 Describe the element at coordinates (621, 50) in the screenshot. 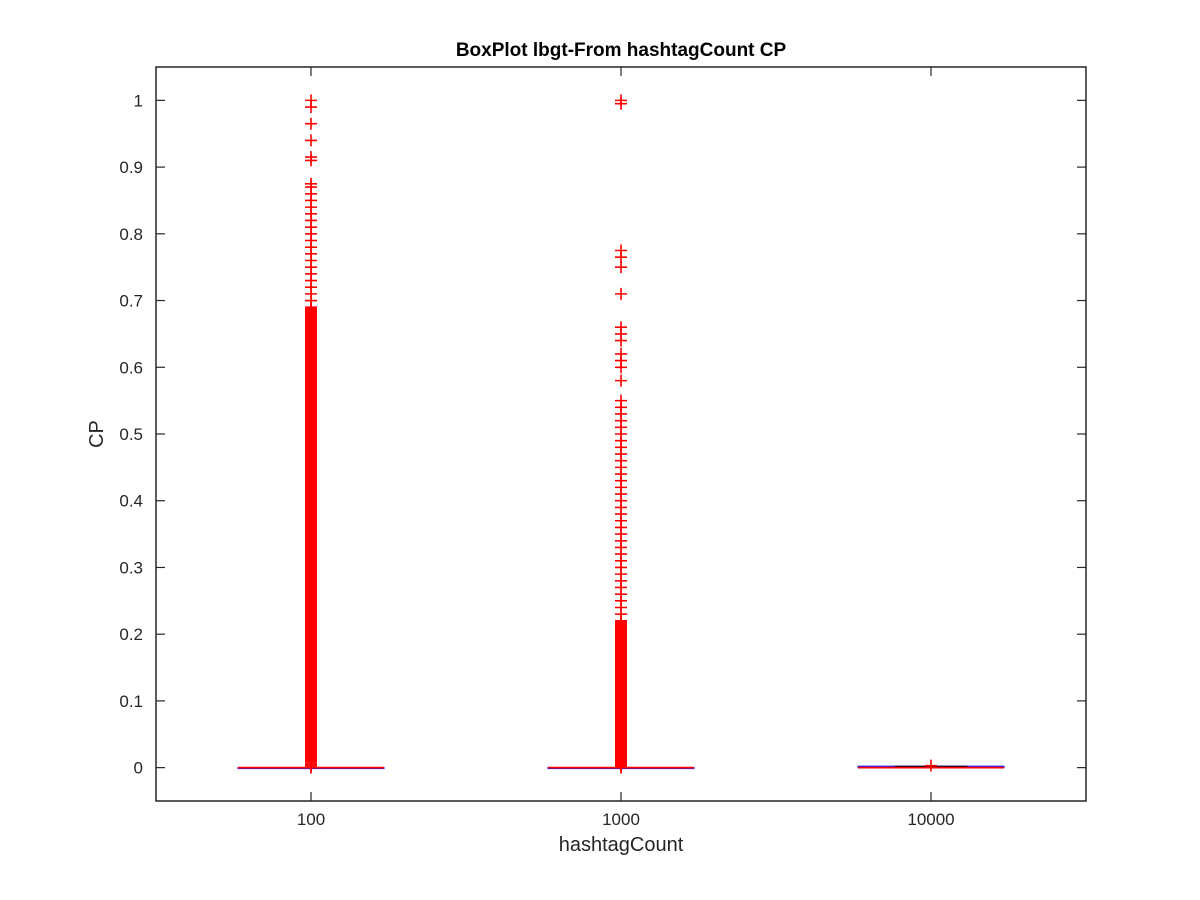

I see `chart-title: BoxPlot lbgt-From hashtagCount CP` at that location.